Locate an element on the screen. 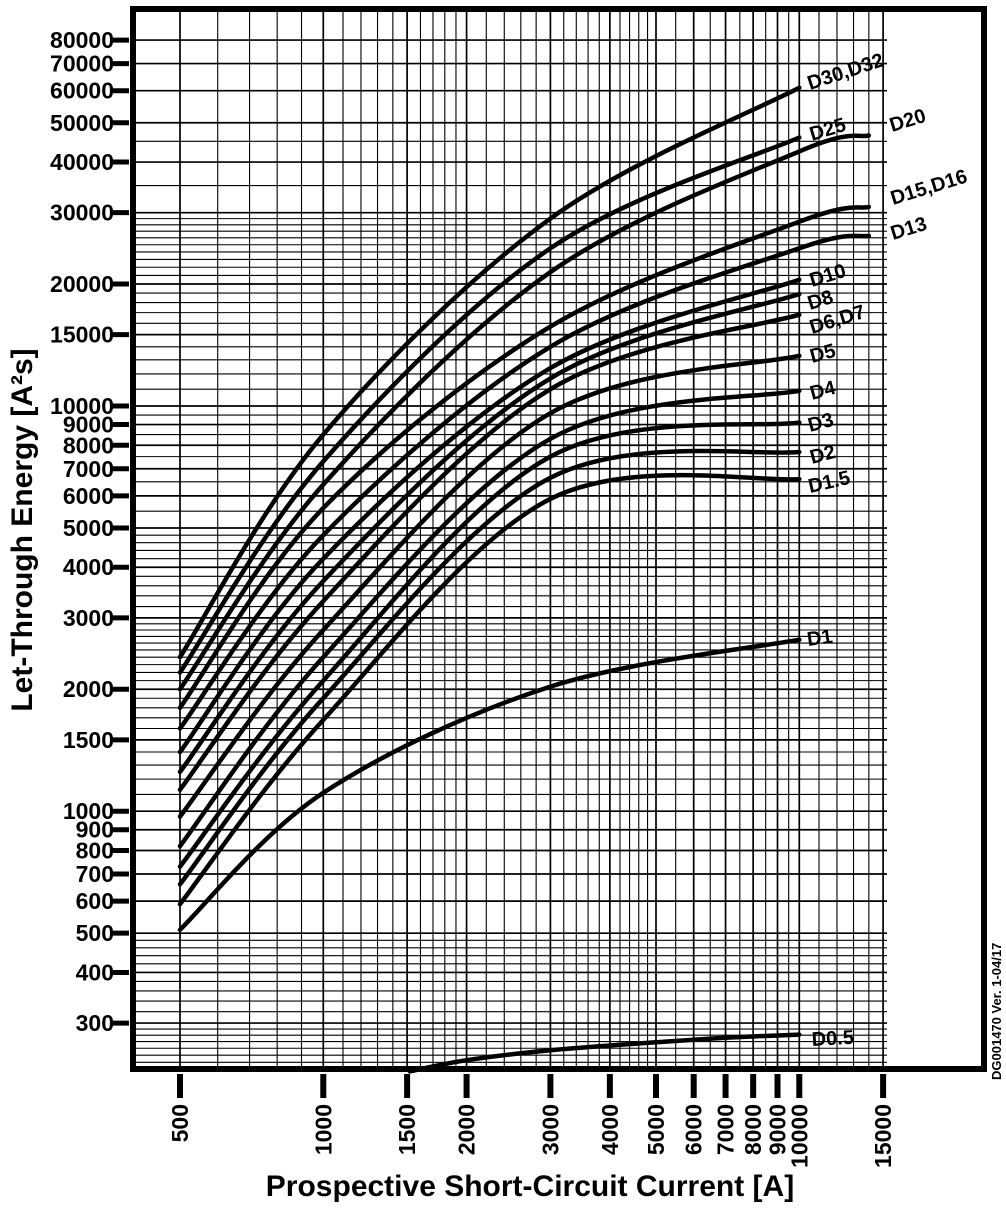 This screenshot has width=1006, height=1214. y-tick-label: 300 is located at coordinates (95, 1023).